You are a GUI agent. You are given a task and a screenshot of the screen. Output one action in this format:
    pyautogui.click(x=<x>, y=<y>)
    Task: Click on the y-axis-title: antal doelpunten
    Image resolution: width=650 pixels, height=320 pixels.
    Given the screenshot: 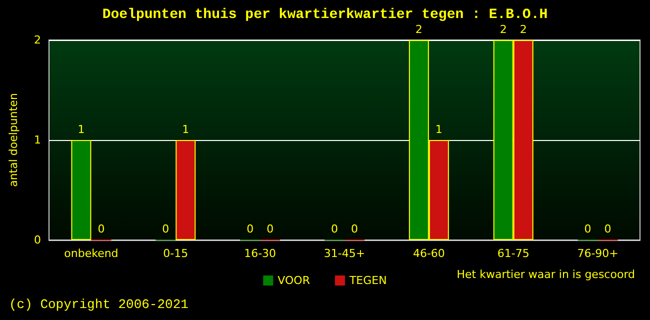 What is the action you would take?
    pyautogui.click(x=13, y=140)
    